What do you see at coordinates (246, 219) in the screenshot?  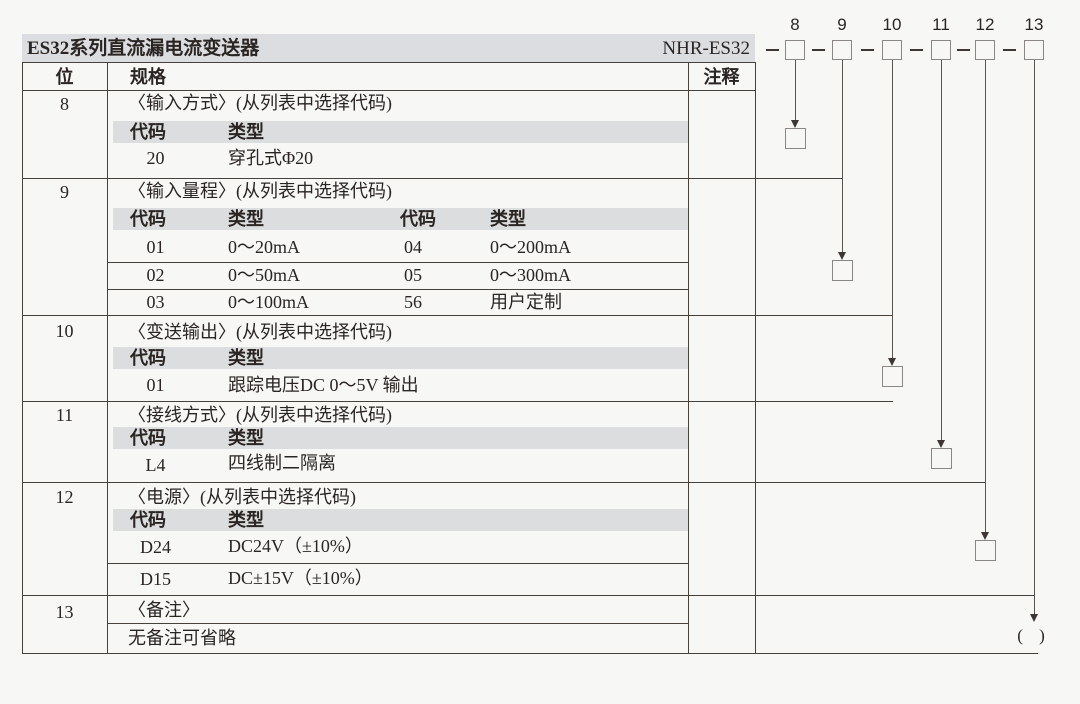 I see `section-9-type-header: 类型` at bounding box center [246, 219].